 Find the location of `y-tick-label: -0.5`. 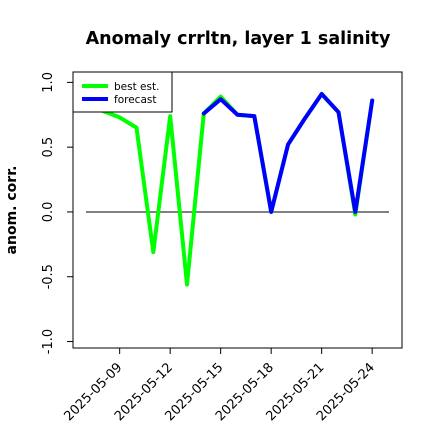

y-tick-label: -0.5 is located at coordinates (48, 276).